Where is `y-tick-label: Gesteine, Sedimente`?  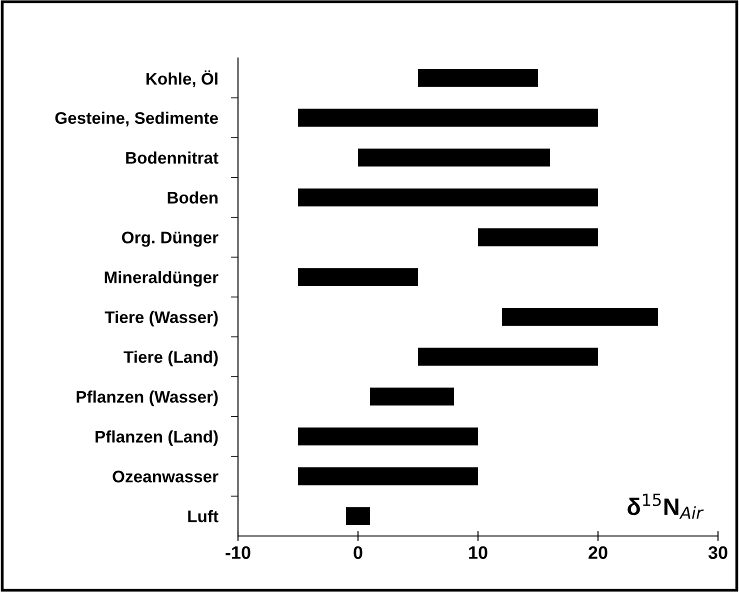 y-tick-label: Gesteine, Sedimente is located at coordinates (136, 119).